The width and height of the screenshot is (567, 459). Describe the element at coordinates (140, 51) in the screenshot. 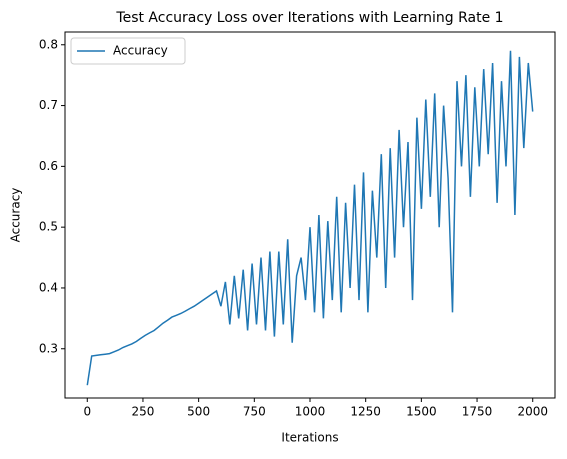

I see `legend-label: Accuracy` at that location.